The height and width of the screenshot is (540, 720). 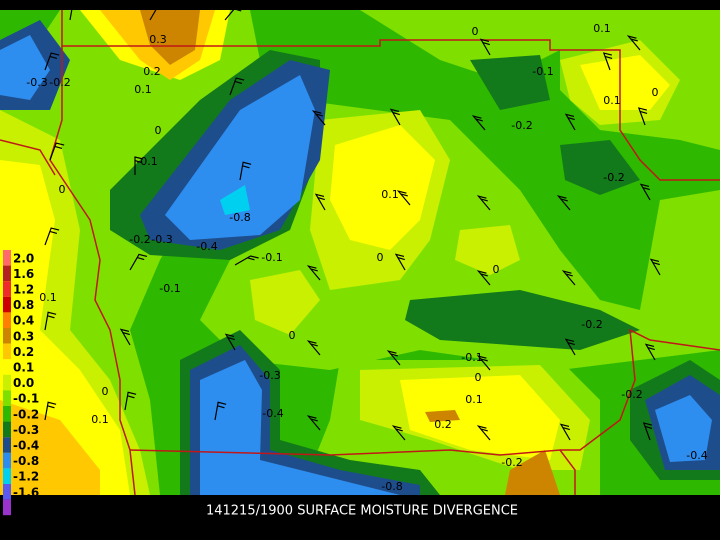 I want to click on legend-label: -1.6, so click(x=26, y=492).